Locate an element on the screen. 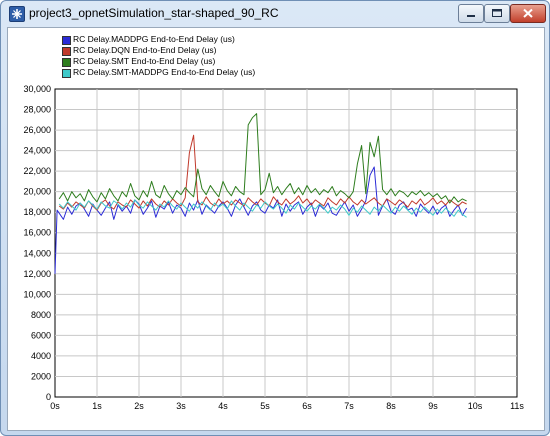 This screenshot has width=550, height=436. legend-label-dqn: RC Delay.DQN End-to-End Delay (us) is located at coordinates (145, 50).